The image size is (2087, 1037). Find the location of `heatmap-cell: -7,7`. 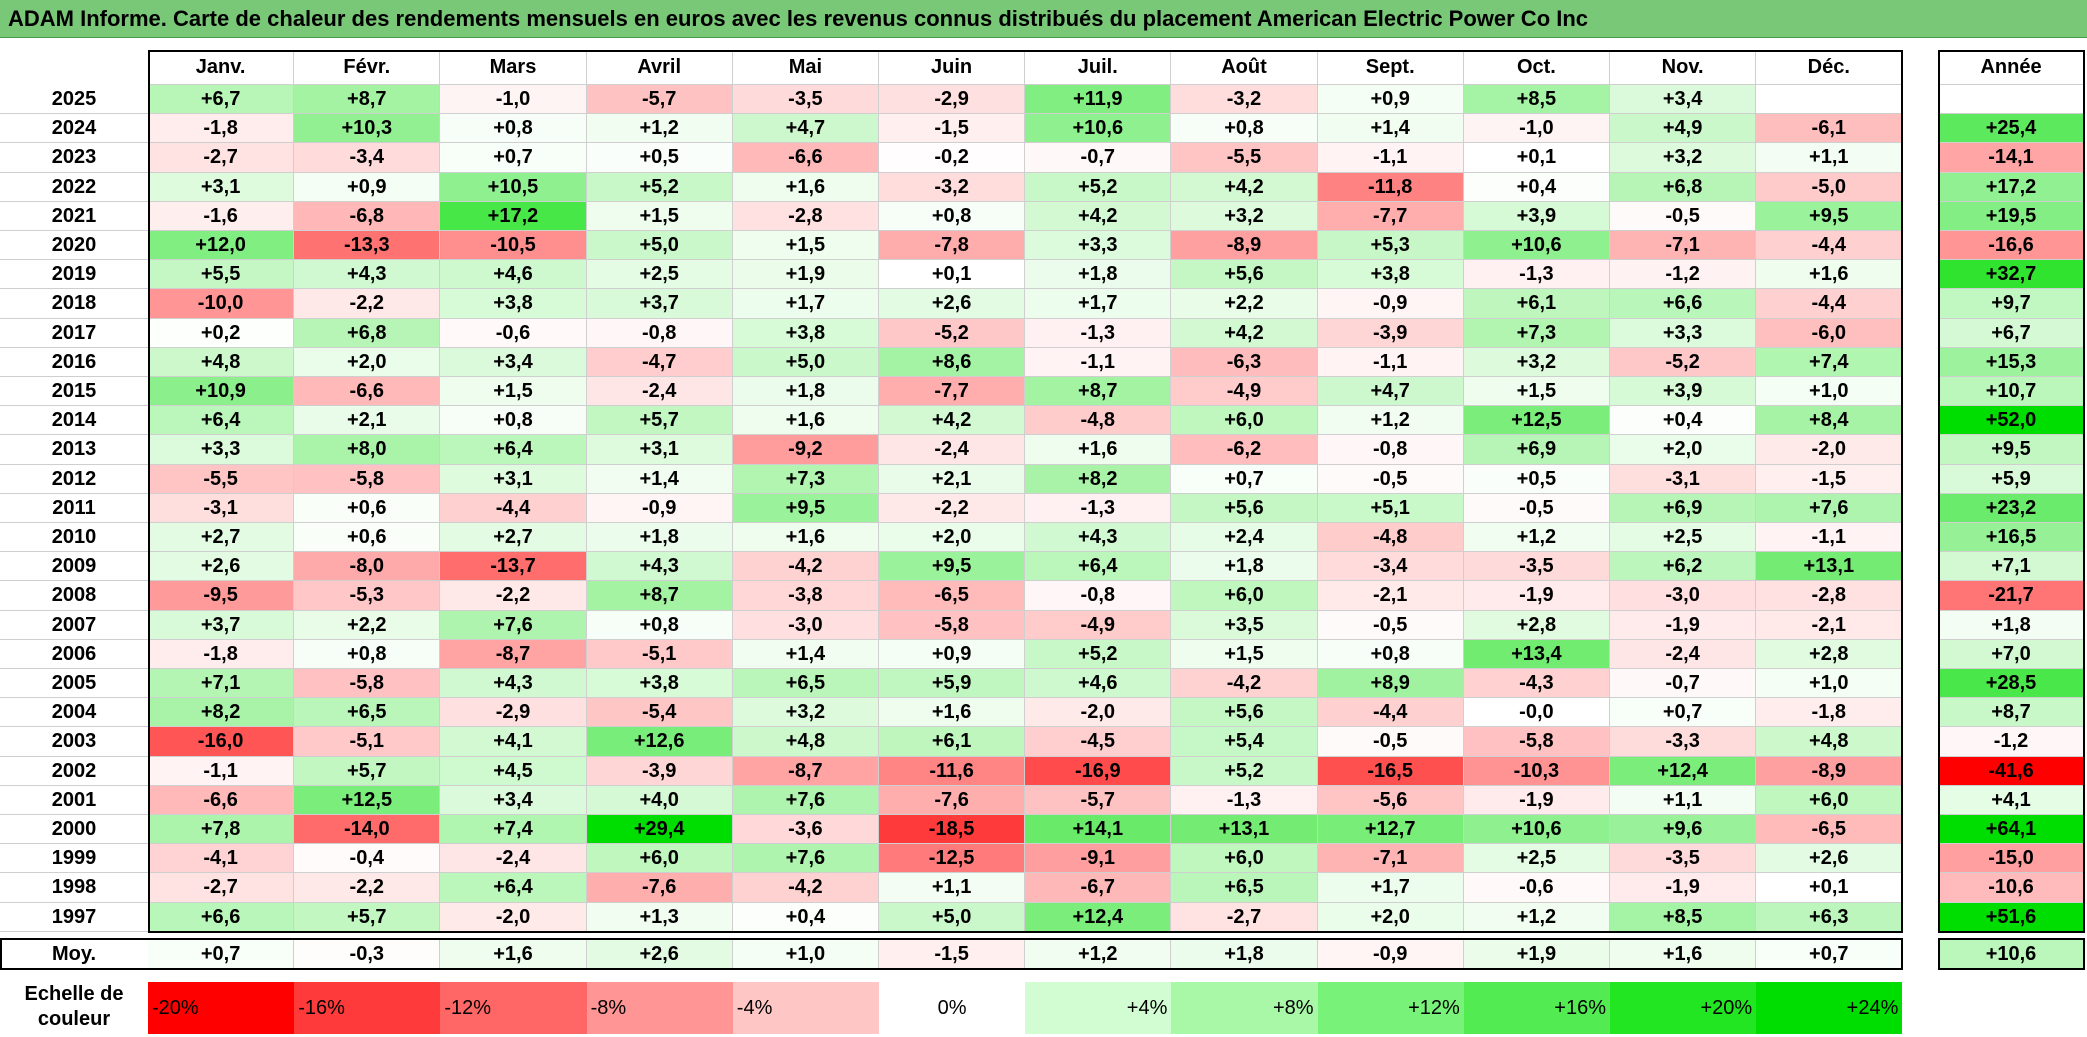

heatmap-cell: -7,7 is located at coordinates (952, 392).